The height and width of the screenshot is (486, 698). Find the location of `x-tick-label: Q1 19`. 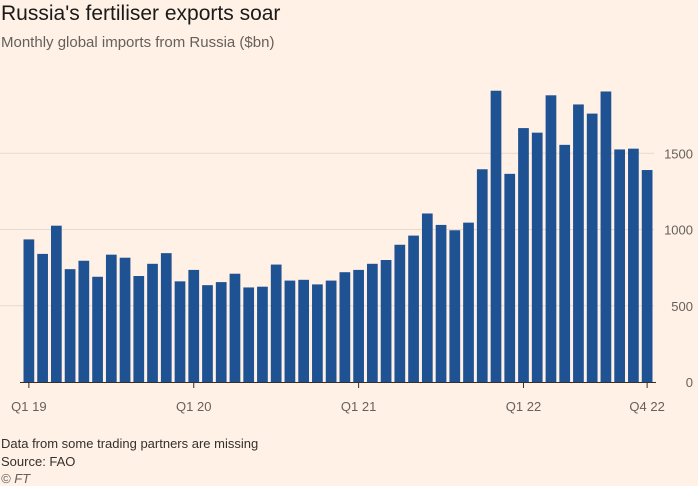

x-tick-label: Q1 19 is located at coordinates (28, 406).